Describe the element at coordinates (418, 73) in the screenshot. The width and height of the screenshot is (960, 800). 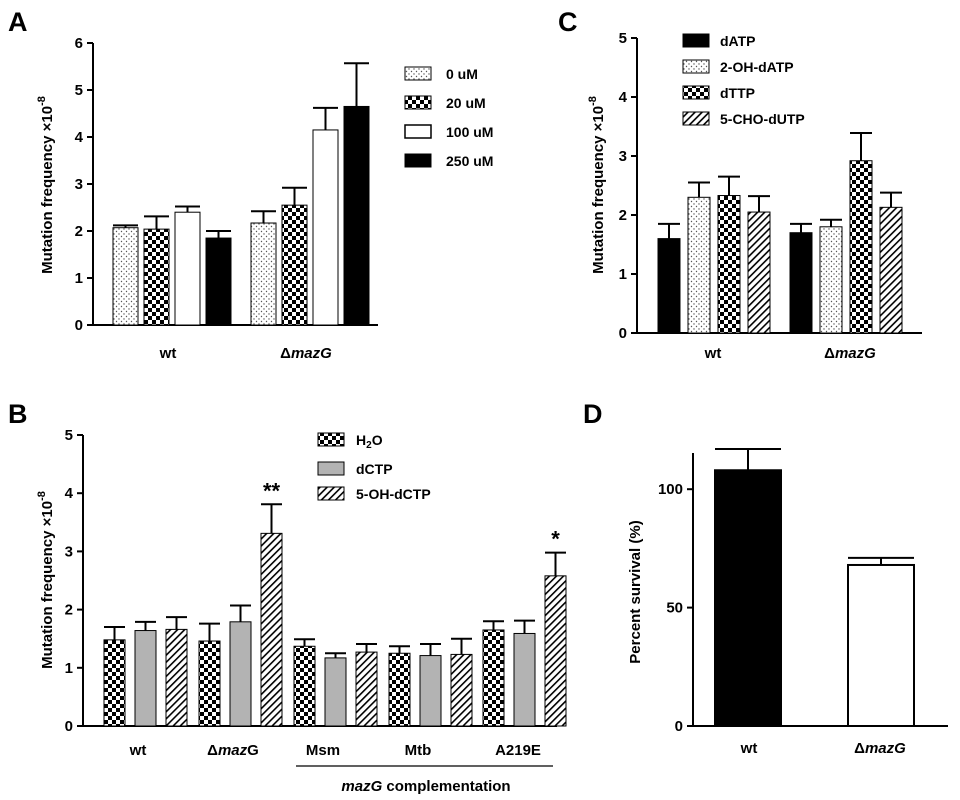
I see `legend-swatch-0um` at that location.